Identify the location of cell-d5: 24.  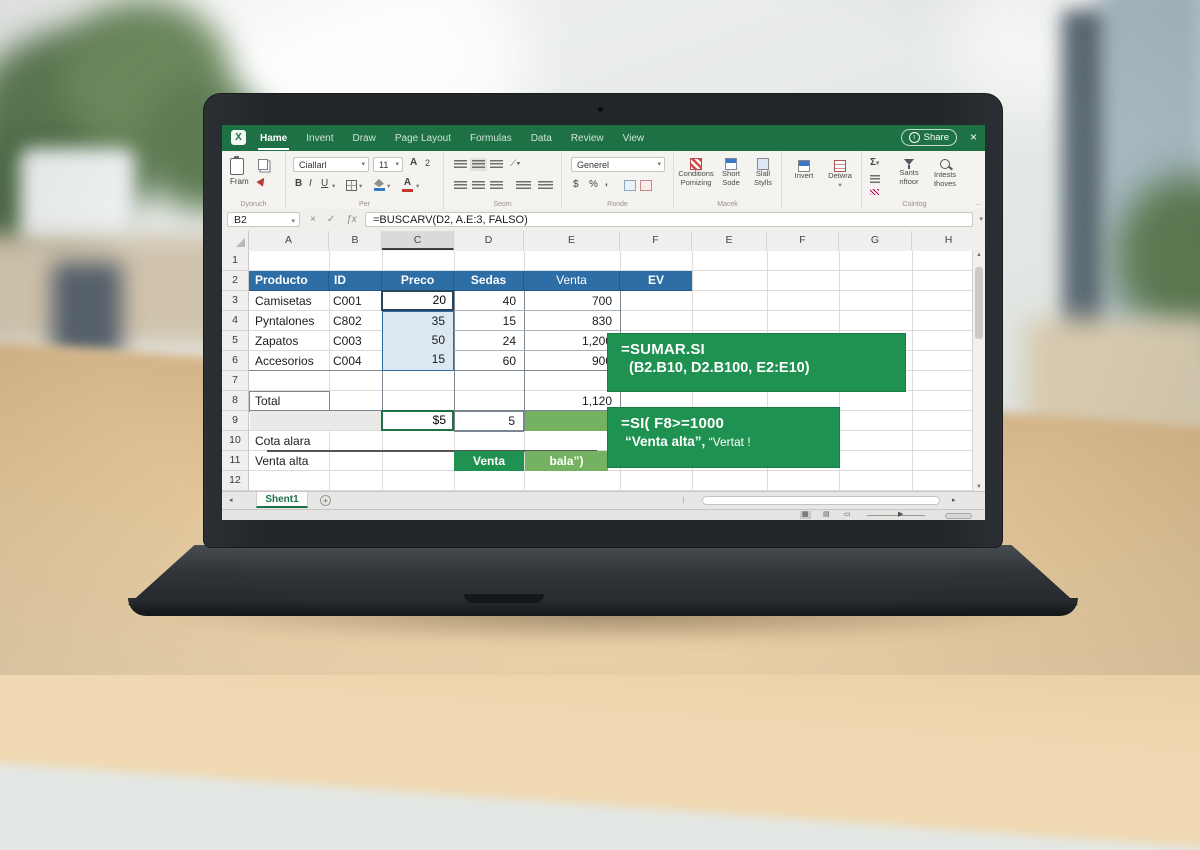
(509, 341).